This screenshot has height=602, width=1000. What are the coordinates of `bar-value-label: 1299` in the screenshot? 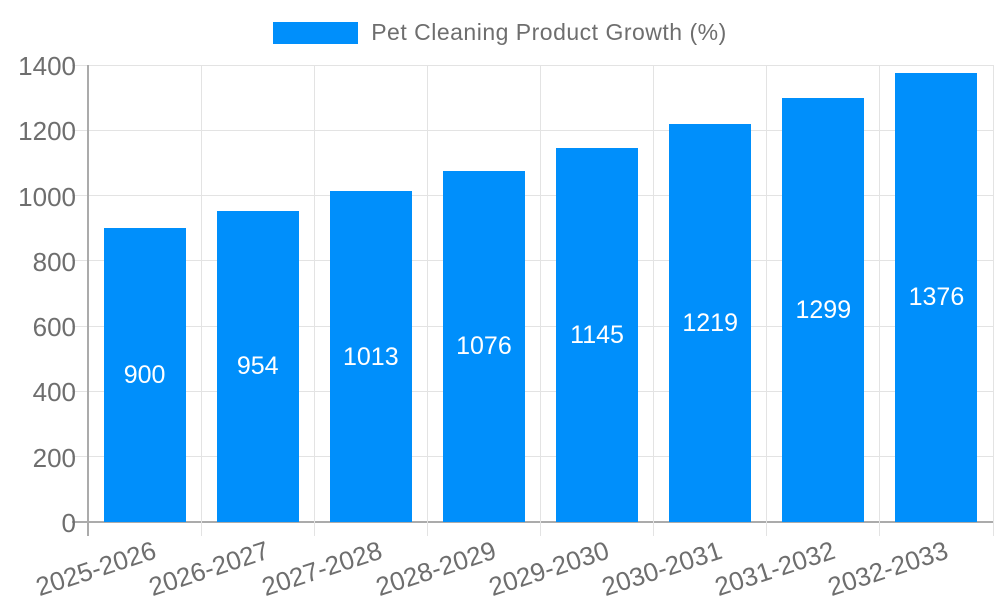 It's located at (823, 309).